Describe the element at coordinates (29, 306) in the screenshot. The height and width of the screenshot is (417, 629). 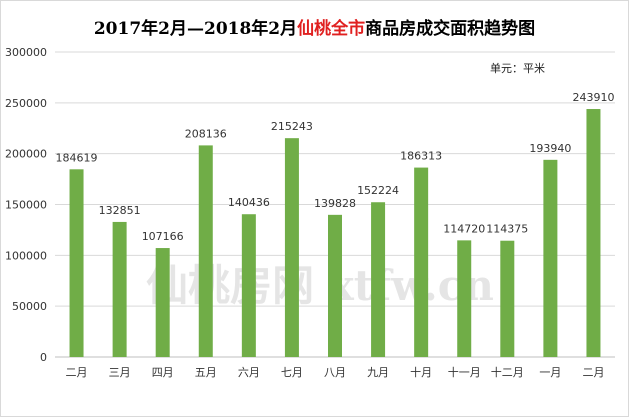
I see `y-tick-label: 50000` at that location.